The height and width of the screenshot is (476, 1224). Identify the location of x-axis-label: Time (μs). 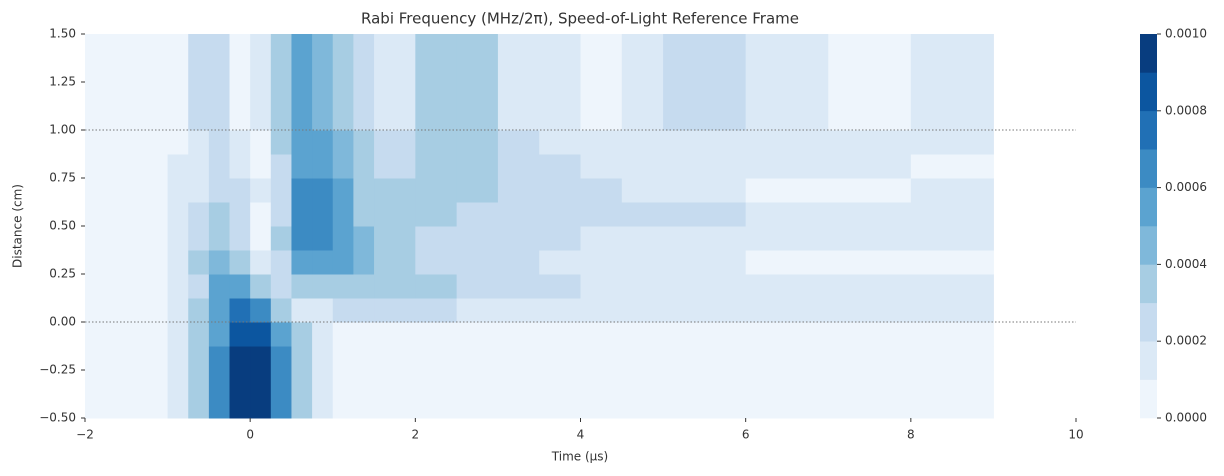
(579, 457).